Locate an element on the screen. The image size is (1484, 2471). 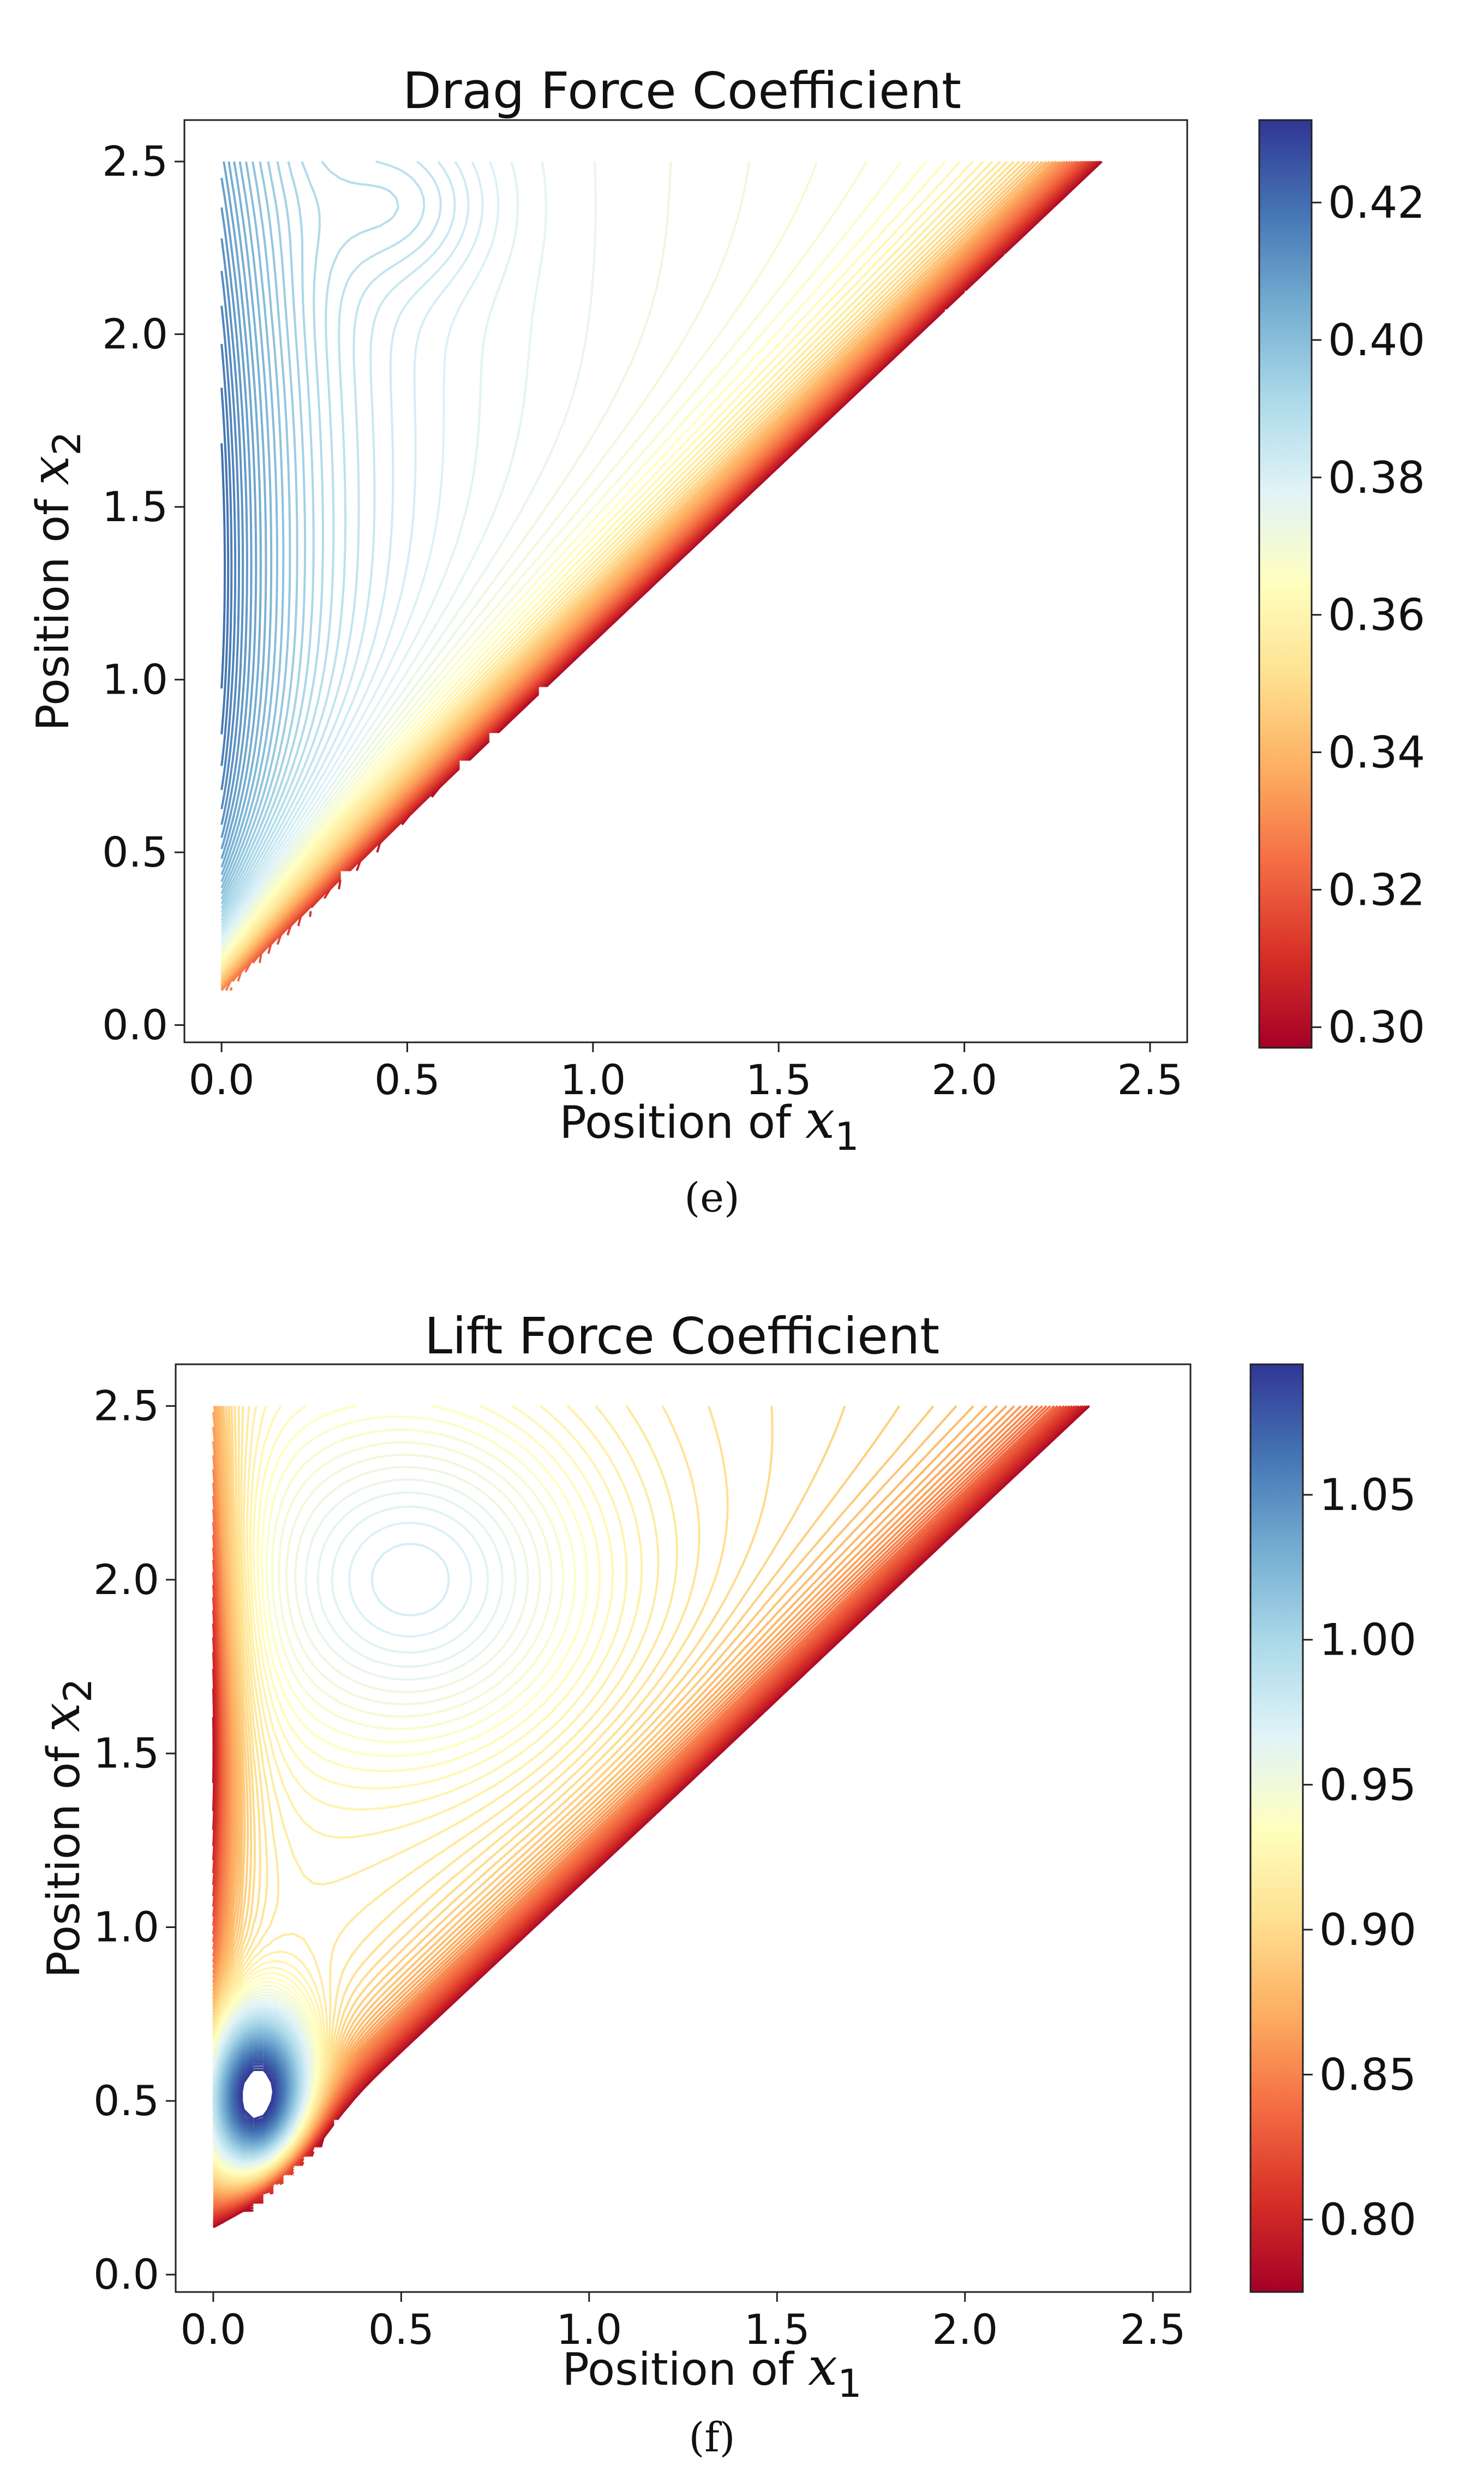
colorbar-tick-label: 0.80 is located at coordinates (1367, 2219).